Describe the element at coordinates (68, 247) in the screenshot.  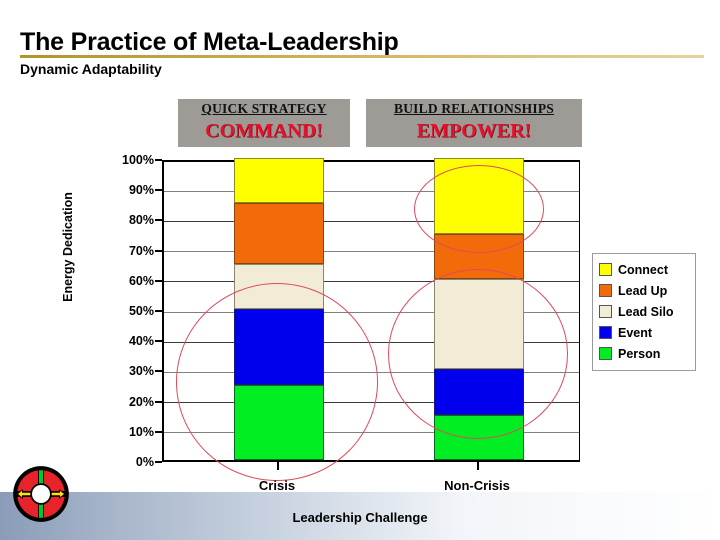
I see `y-axis-title: Energy Dedication` at that location.